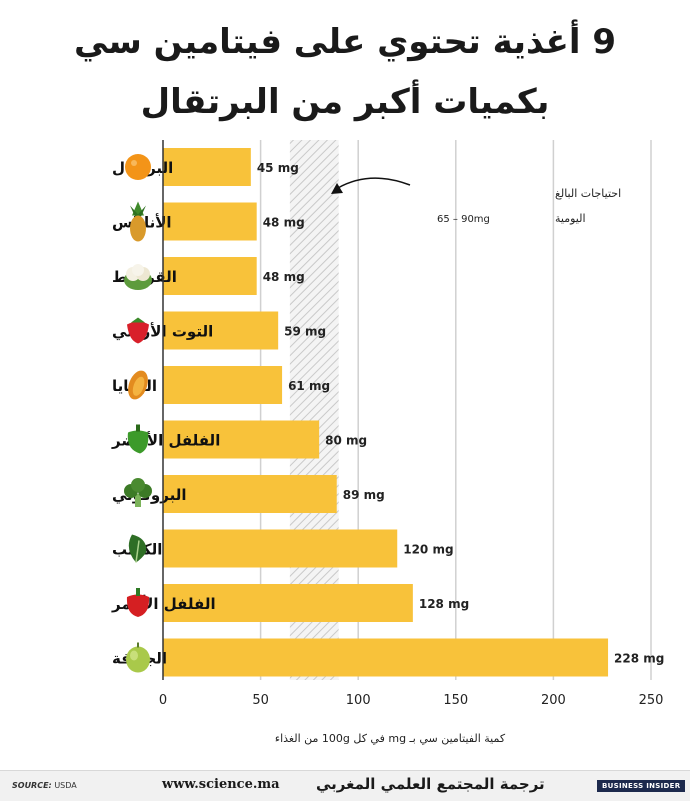  What do you see at coordinates (641, 786) in the screenshot?
I see `business-insider-logo: BUSINESS INSIDER` at bounding box center [641, 786].